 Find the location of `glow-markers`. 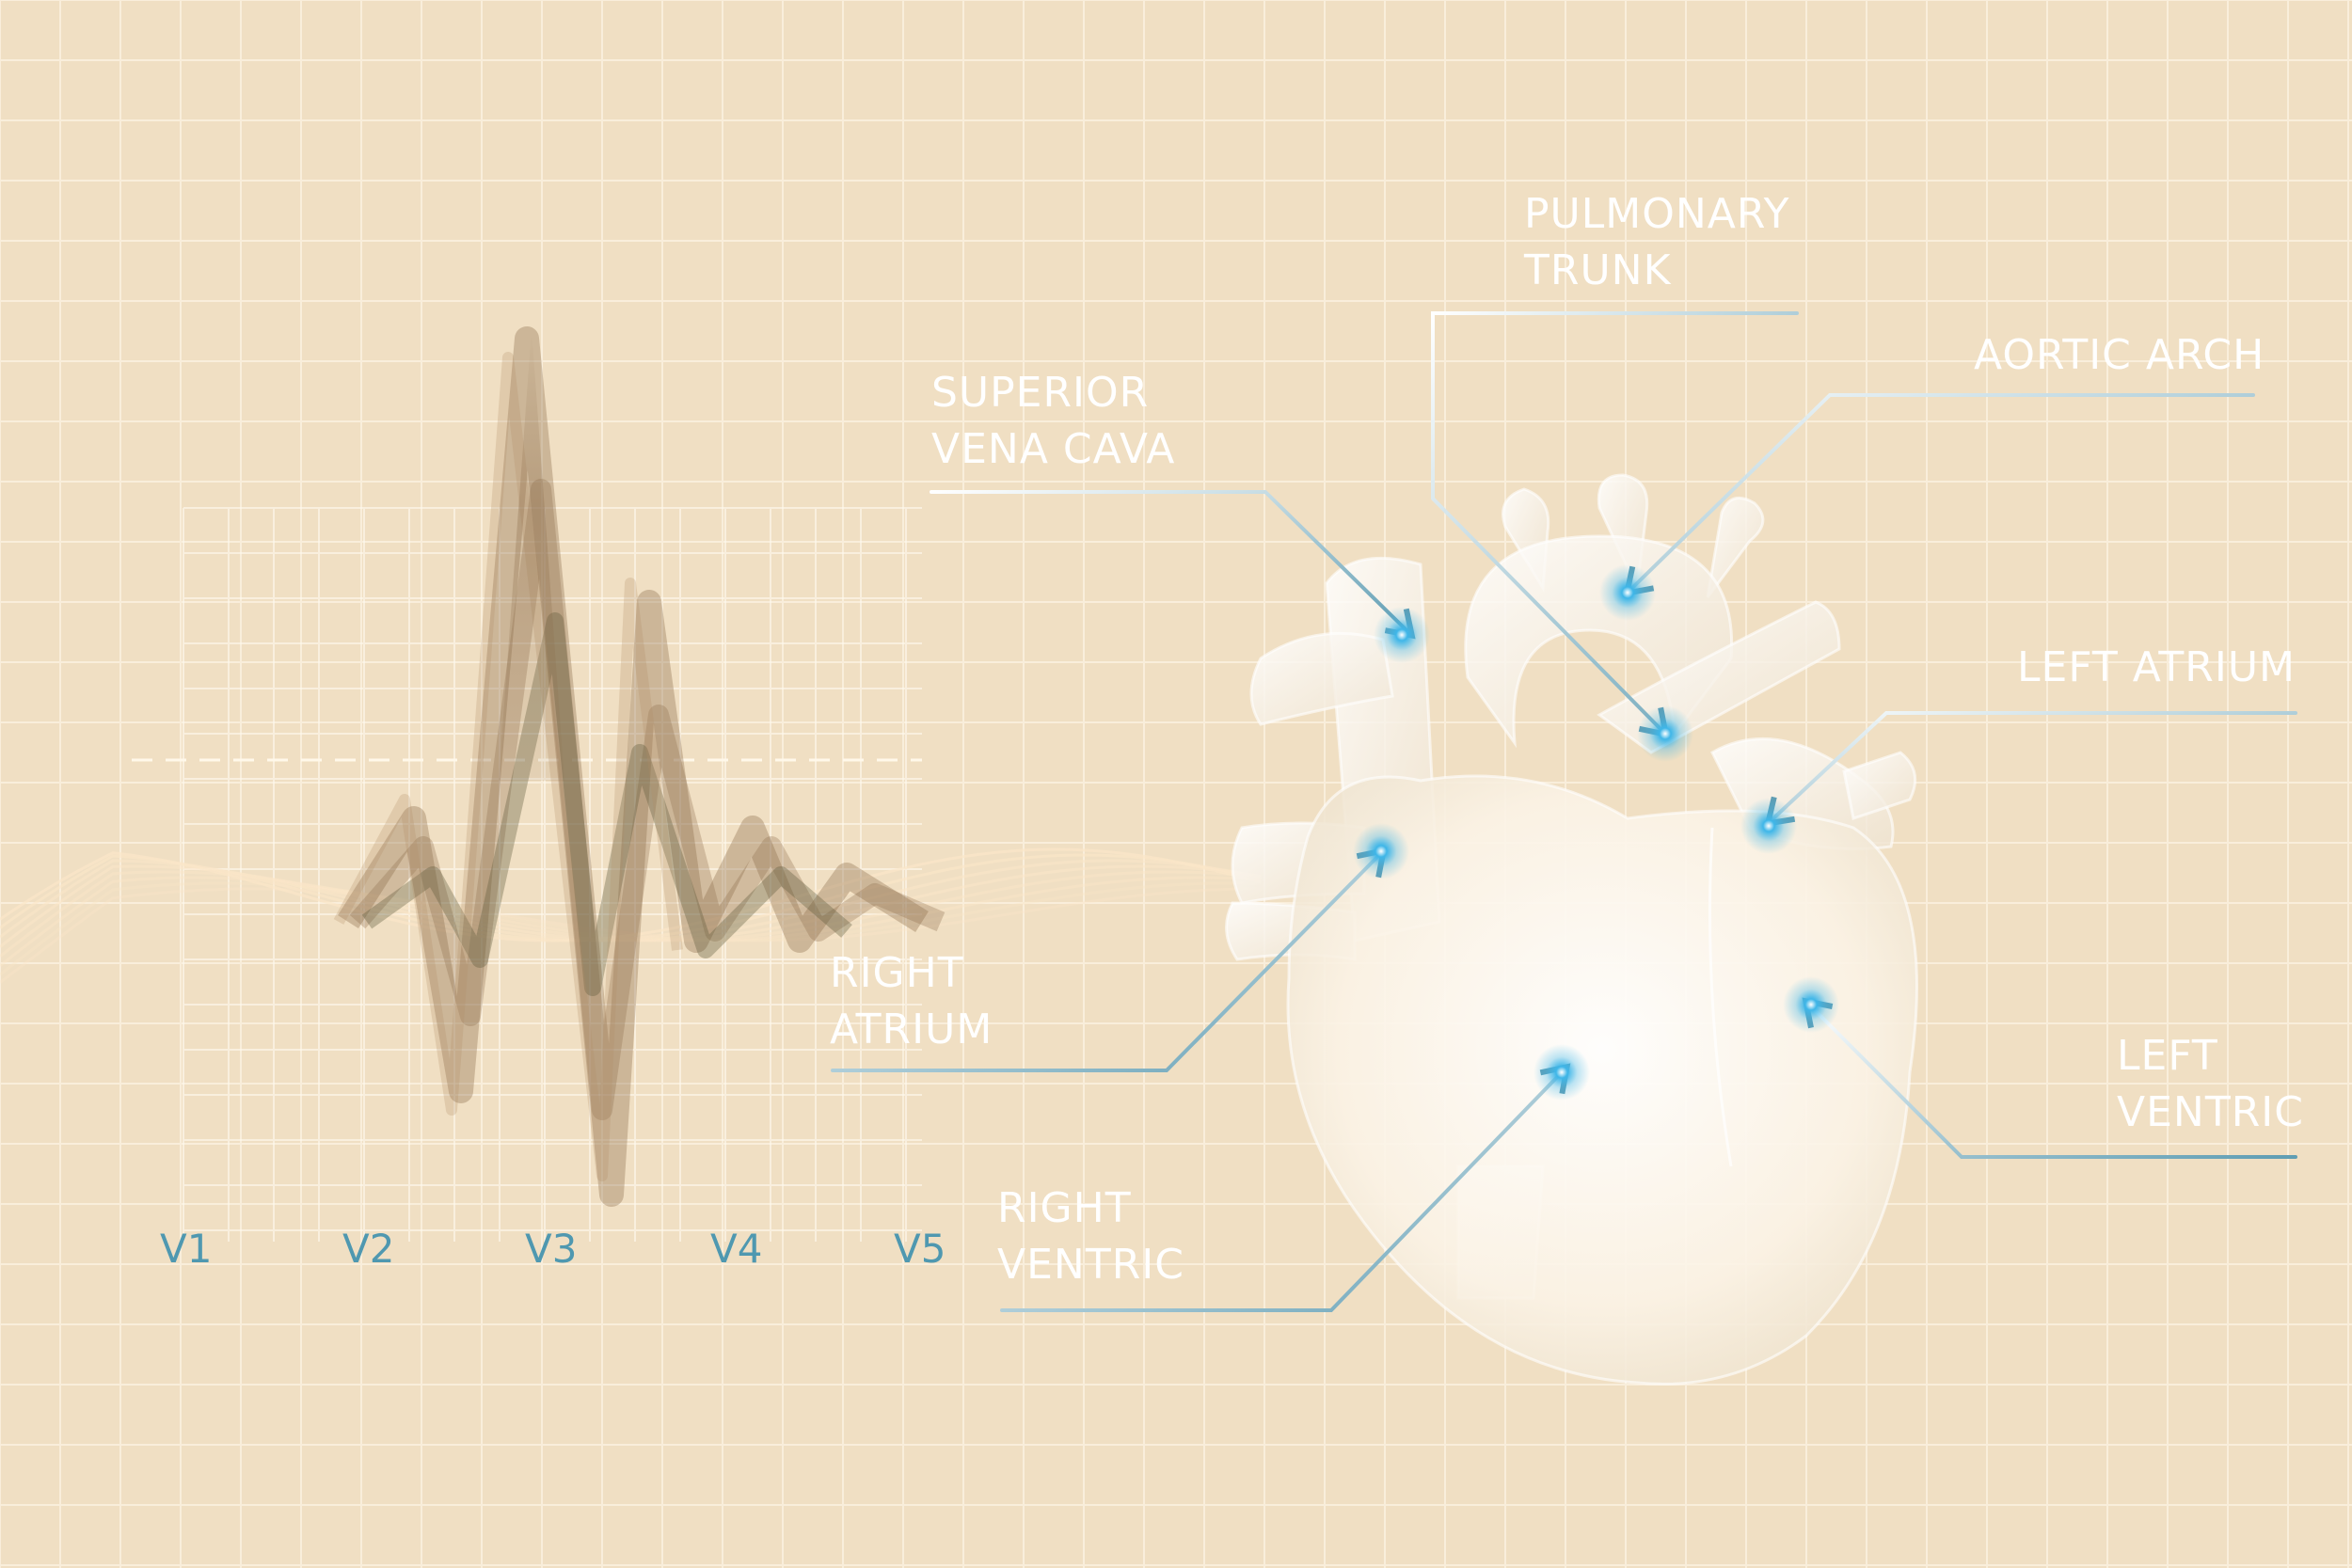

glow-markers is located at coordinates (1596, 832).